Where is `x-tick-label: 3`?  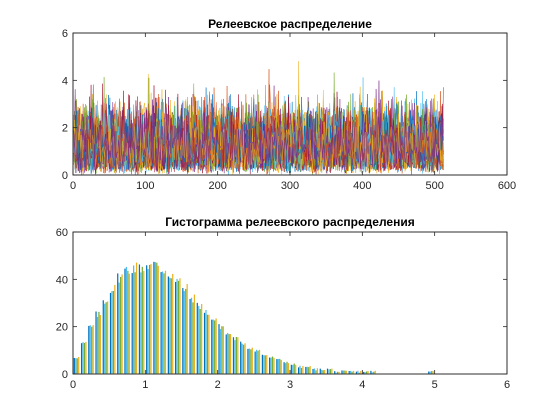 x-tick-label: 3 is located at coordinates (290, 385).